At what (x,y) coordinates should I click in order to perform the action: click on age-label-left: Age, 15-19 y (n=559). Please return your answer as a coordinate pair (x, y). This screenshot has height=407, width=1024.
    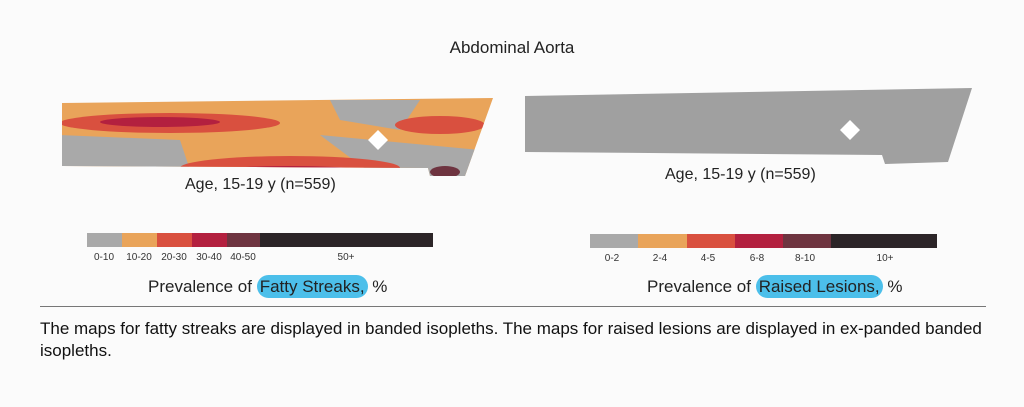
    Looking at the image, I should click on (260, 184).